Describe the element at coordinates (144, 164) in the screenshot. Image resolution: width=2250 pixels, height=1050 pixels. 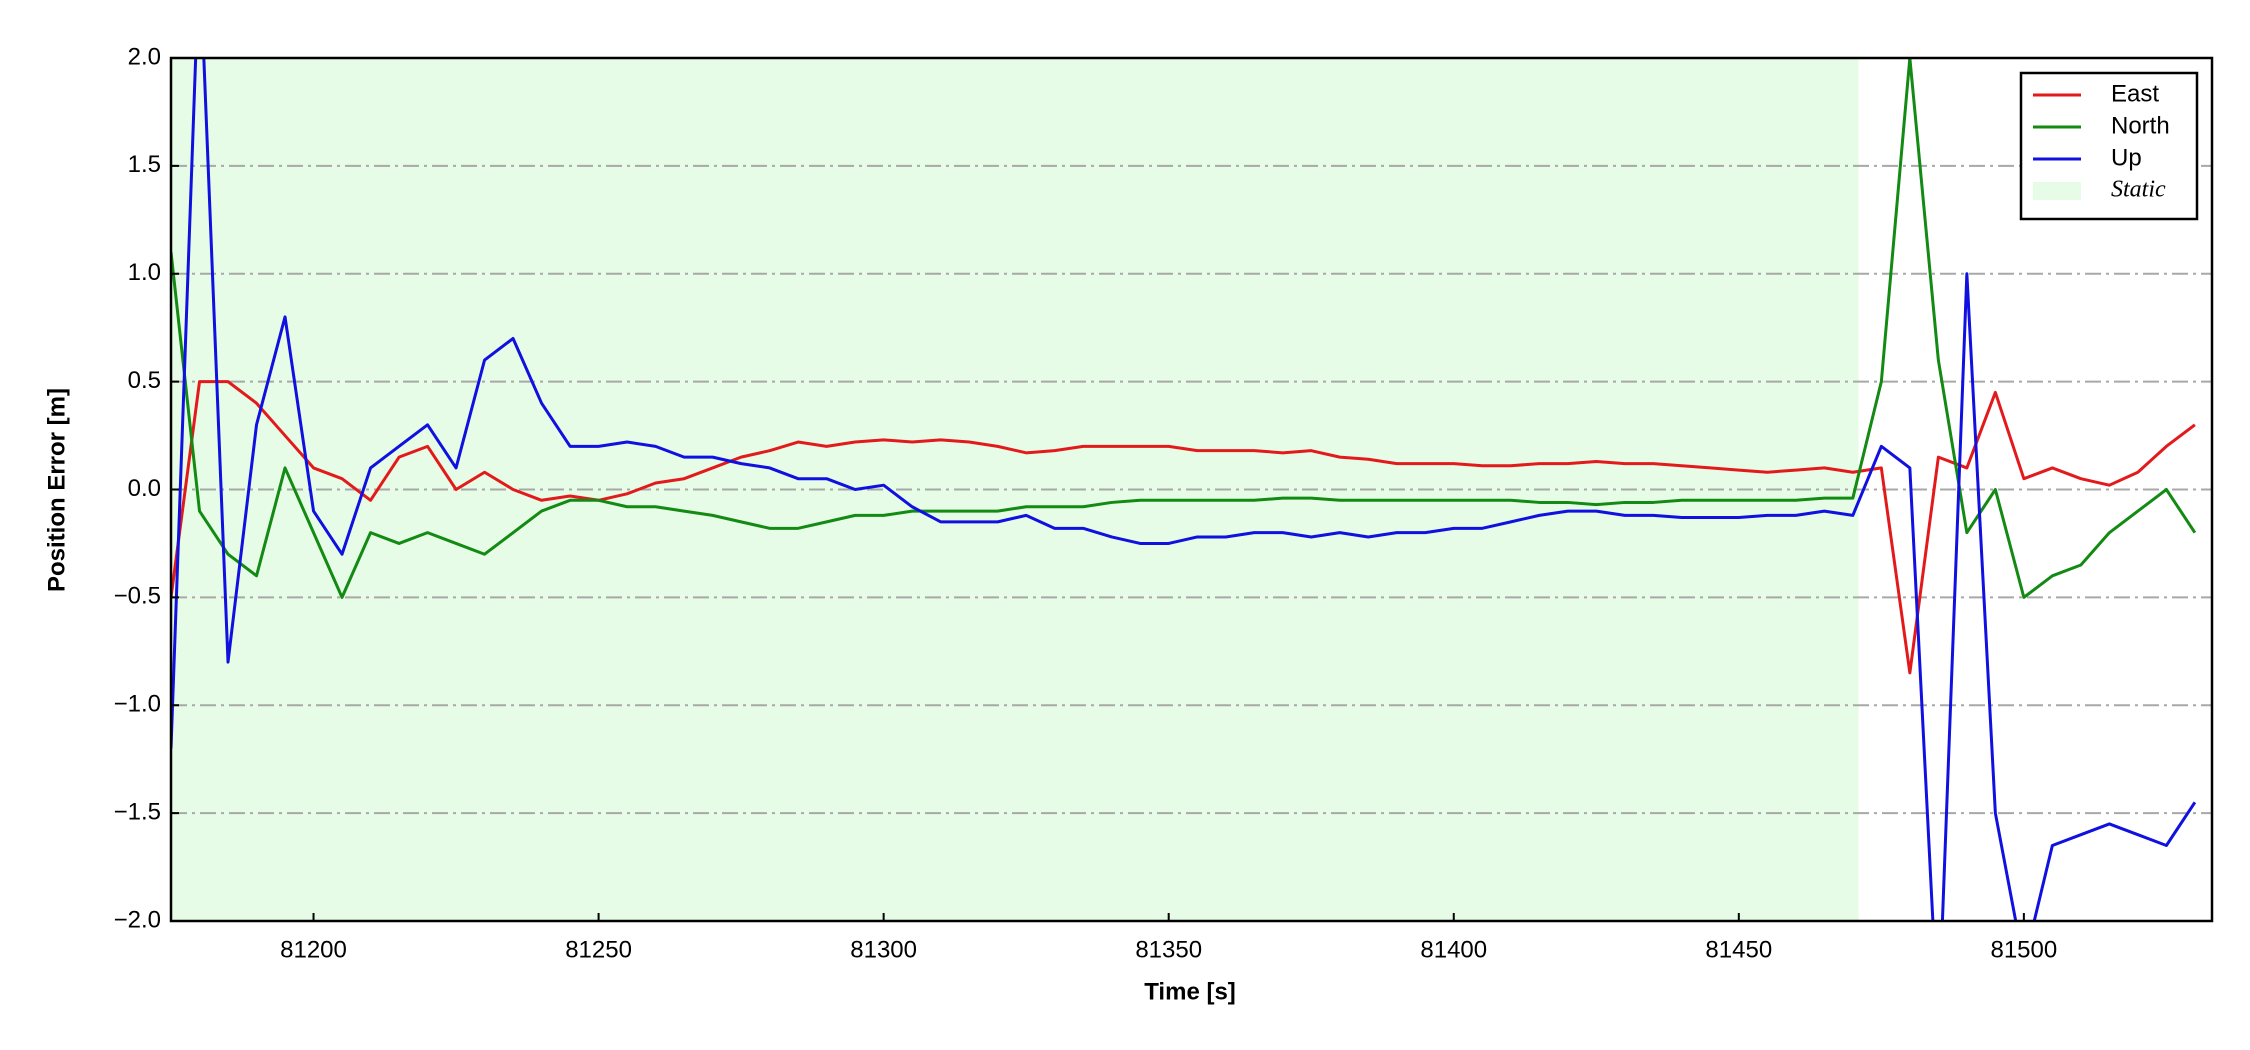
I see `y-tick-label: 1.5` at that location.